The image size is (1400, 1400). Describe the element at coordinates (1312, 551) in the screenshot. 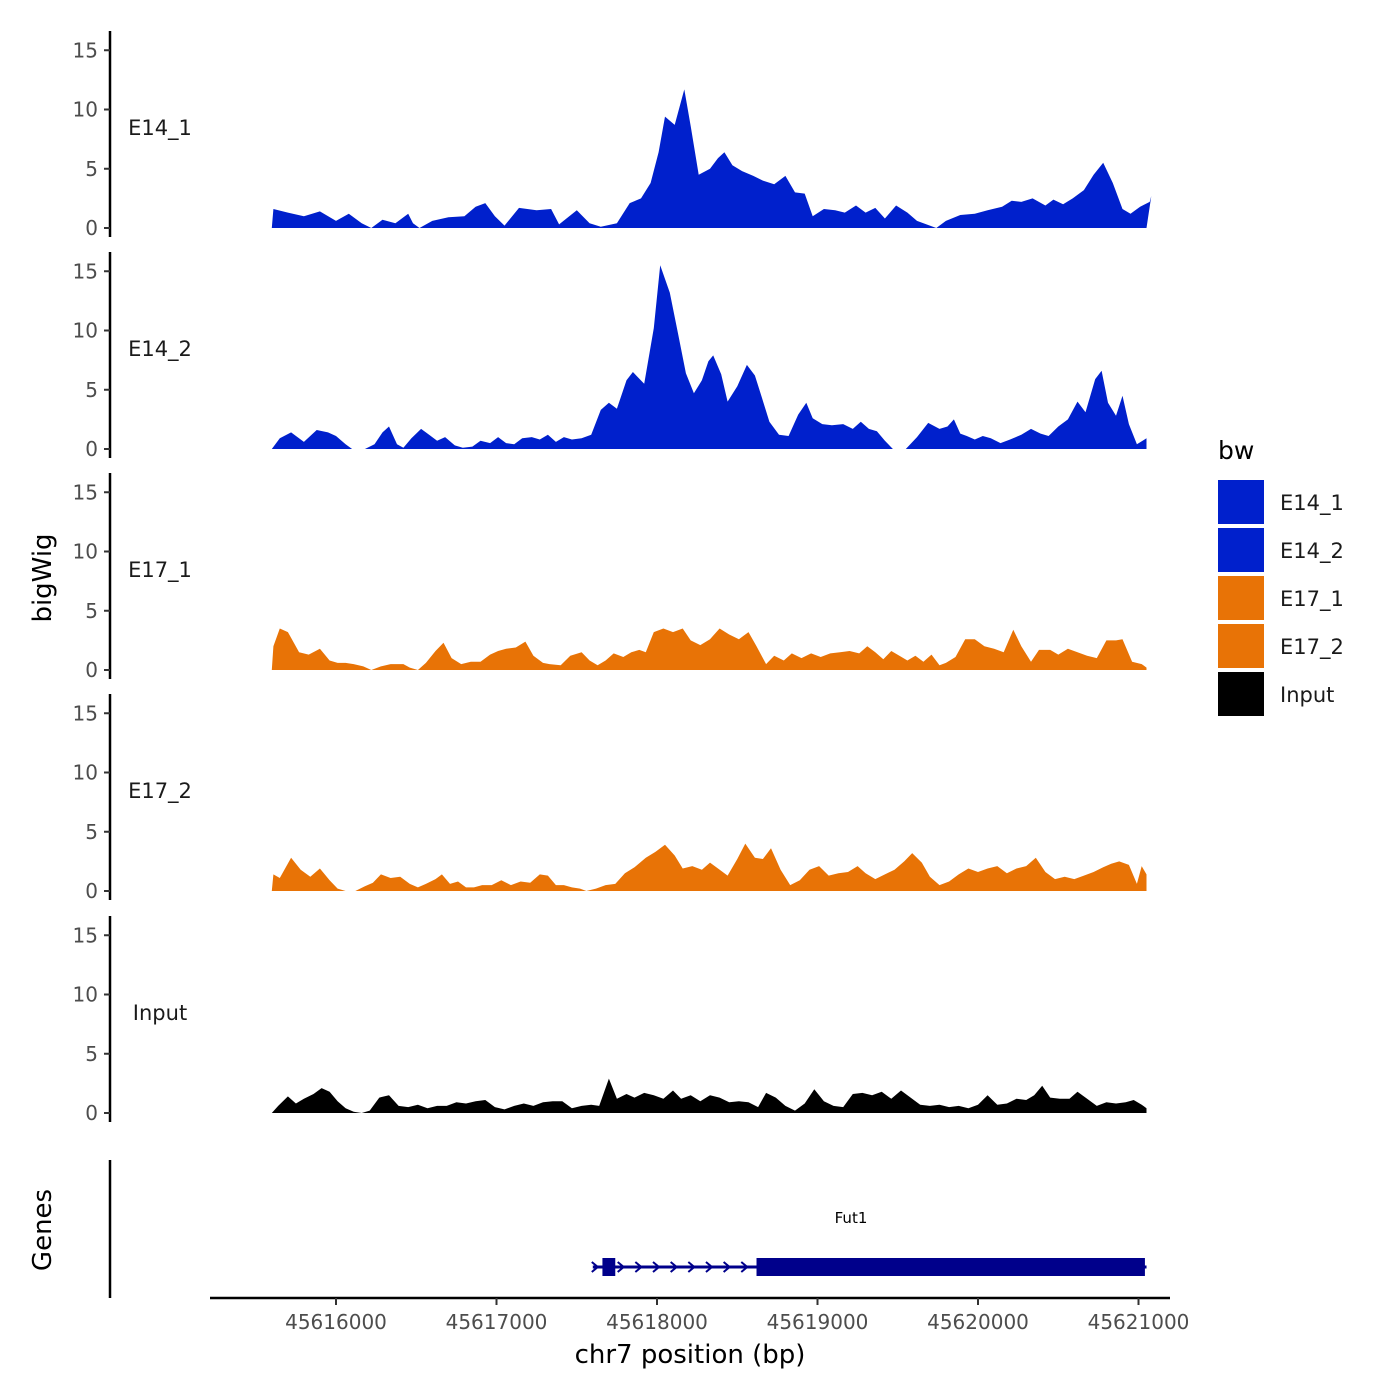

I see `legend-label: E14_2` at that location.